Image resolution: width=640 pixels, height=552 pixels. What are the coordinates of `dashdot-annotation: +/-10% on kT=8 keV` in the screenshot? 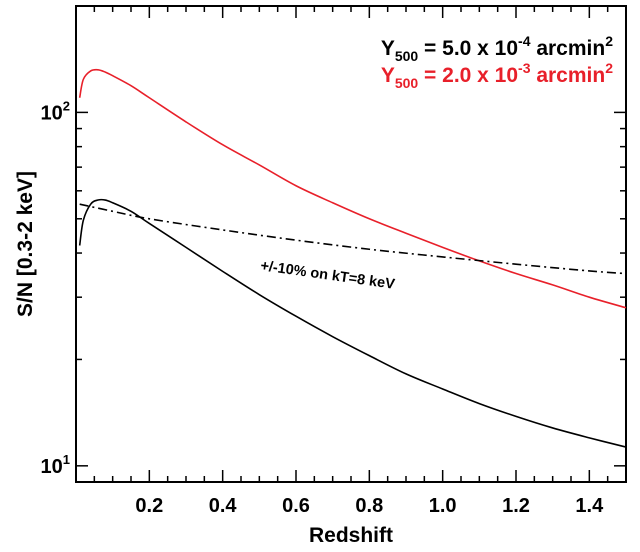 It's located at (327, 275).